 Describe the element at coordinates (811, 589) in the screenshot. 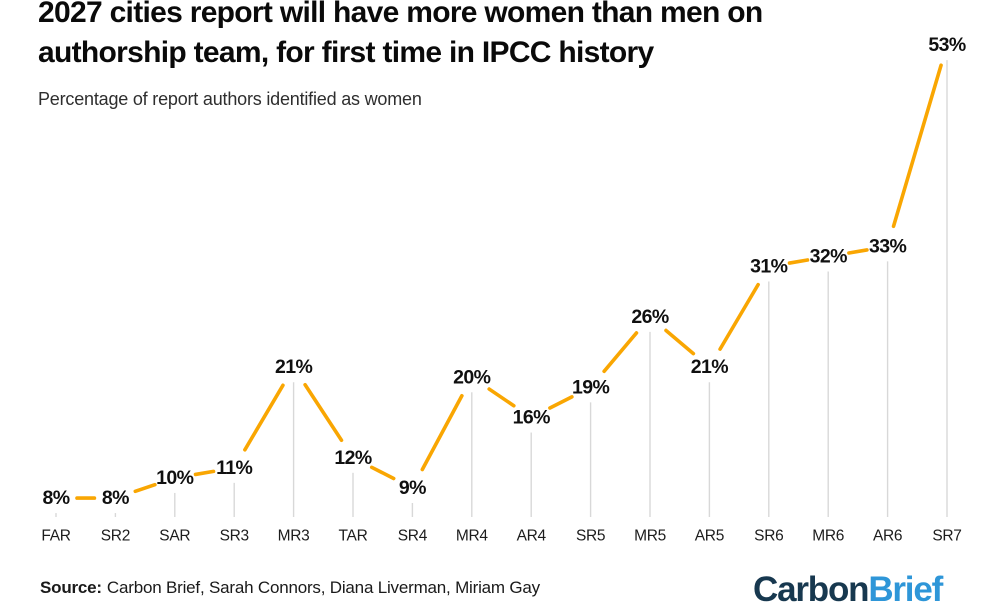

I see `logo-carbon: Carbon` at that location.